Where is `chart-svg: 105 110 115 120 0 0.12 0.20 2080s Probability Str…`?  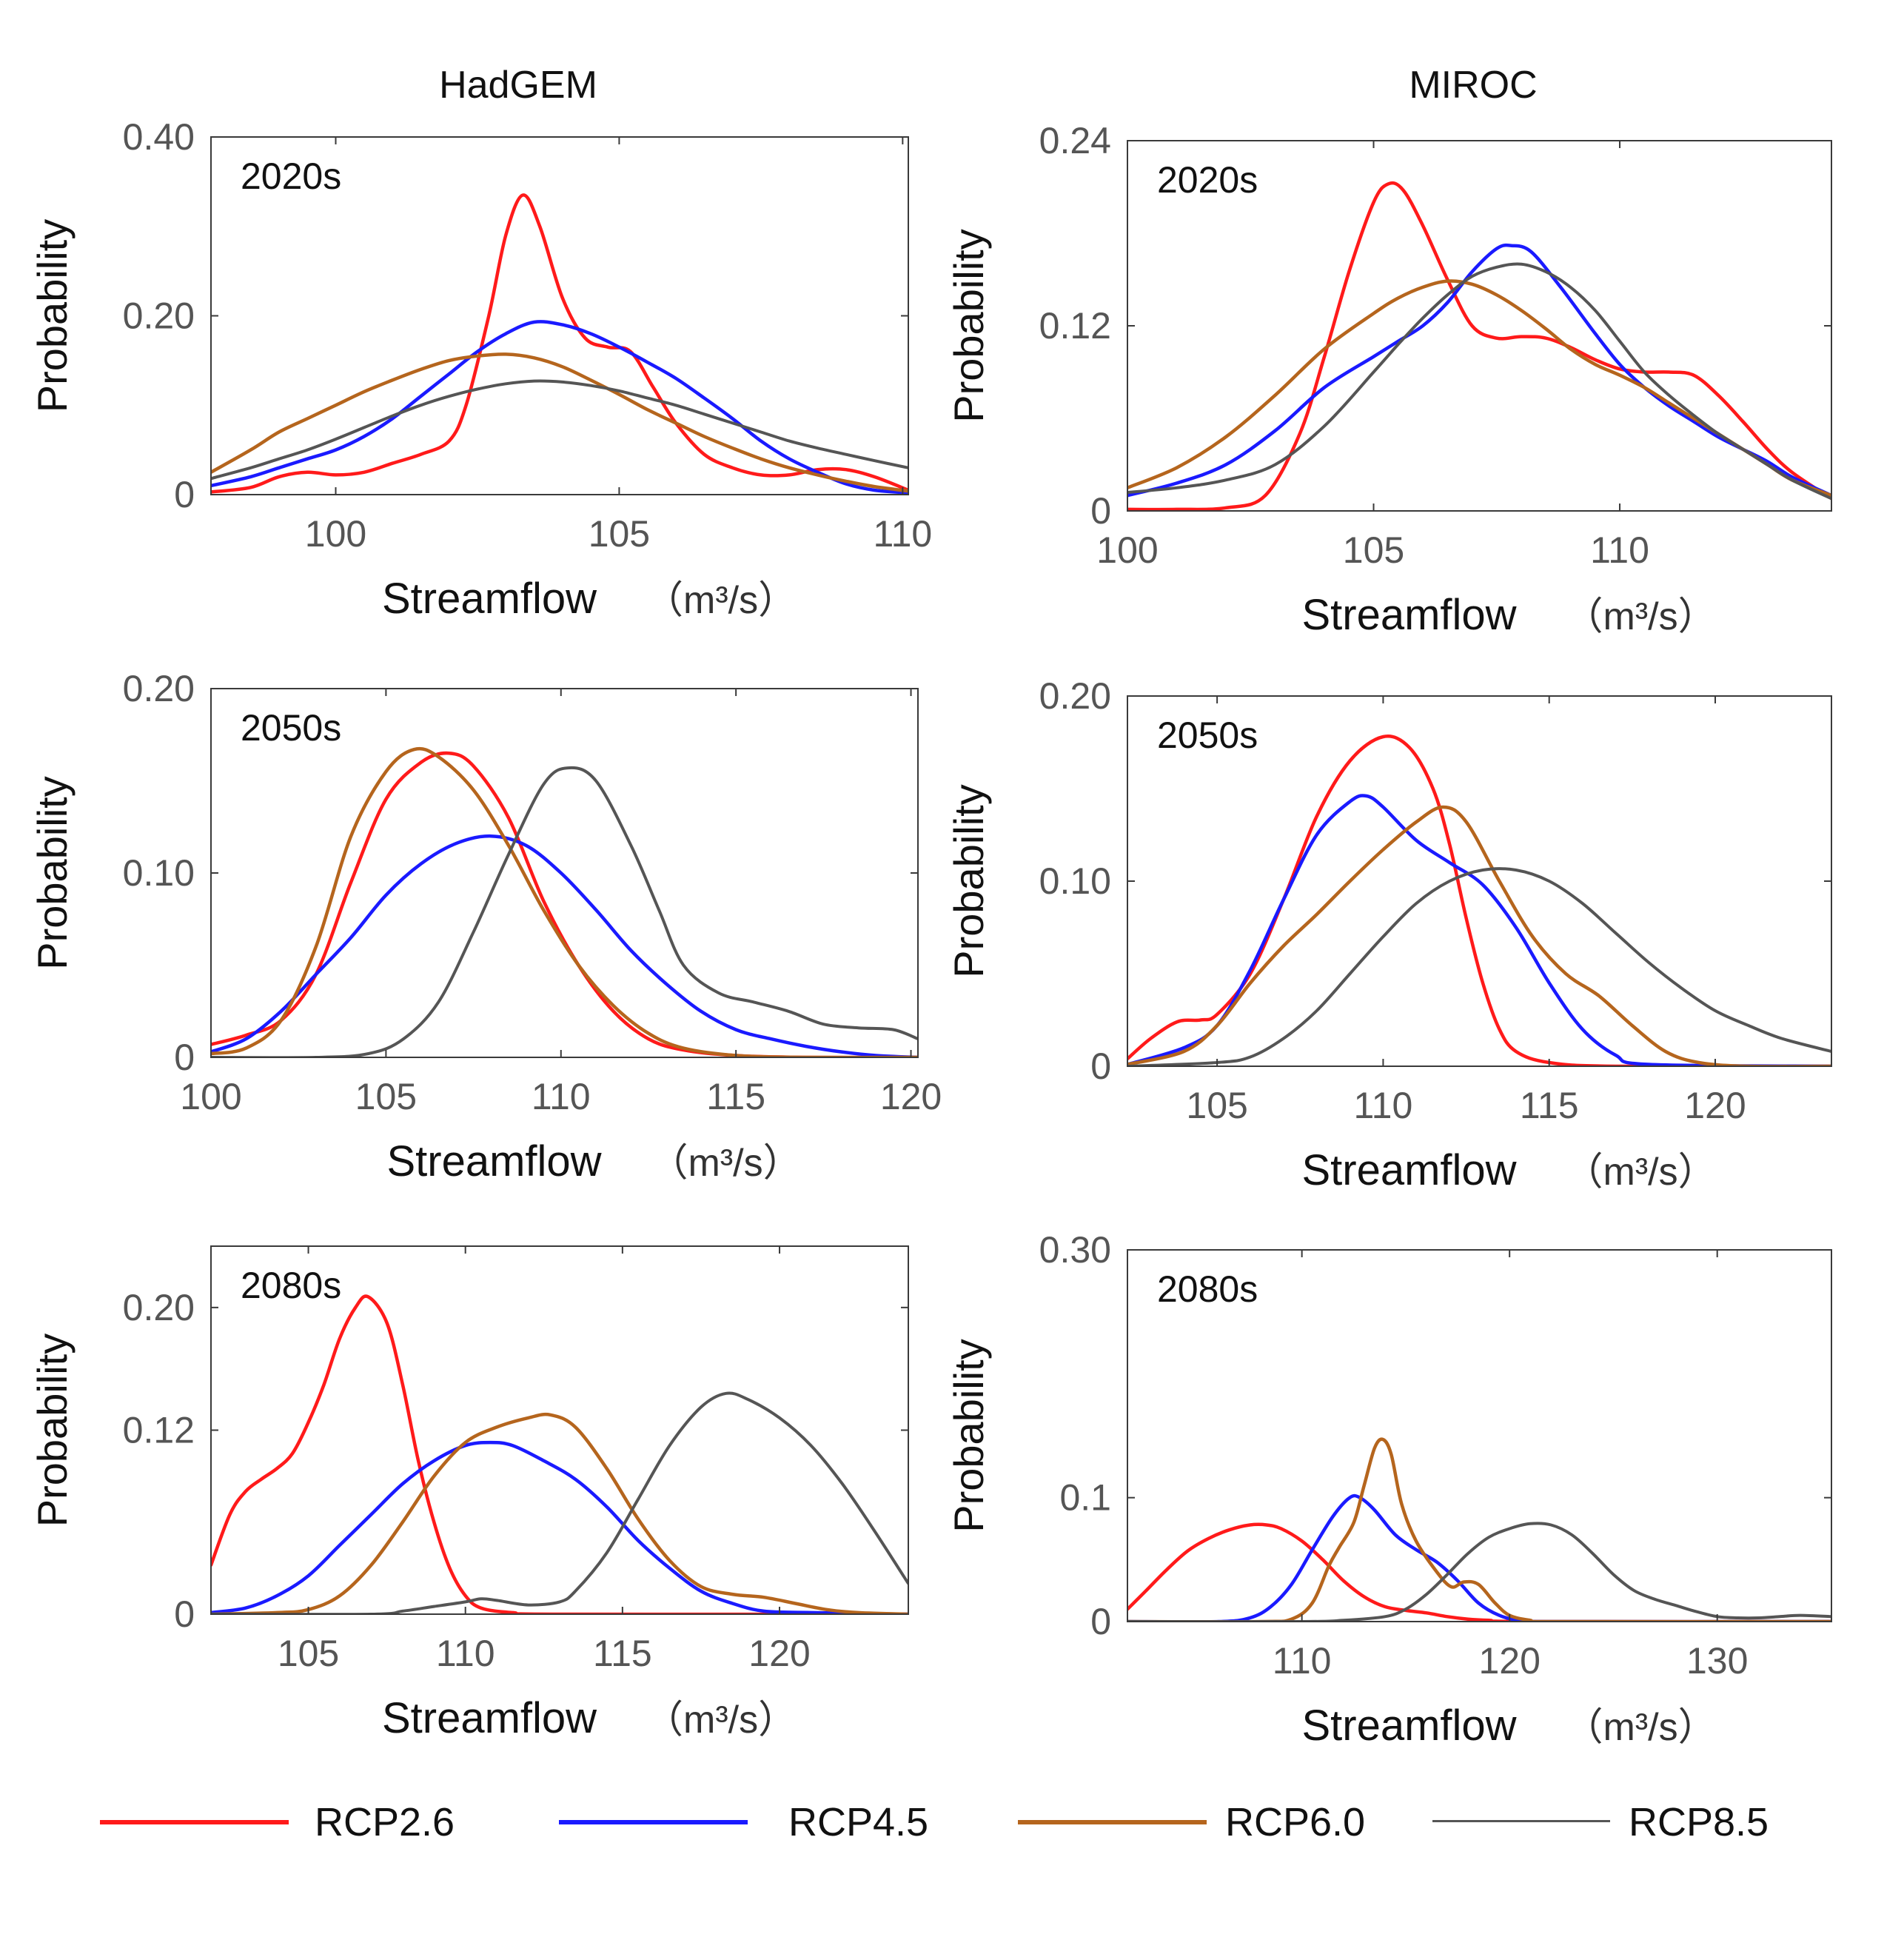
chart-svg: 105 110 115 120 0 0.12 0.20 2080s Probability Str… is located at coordinates (469, 1493).